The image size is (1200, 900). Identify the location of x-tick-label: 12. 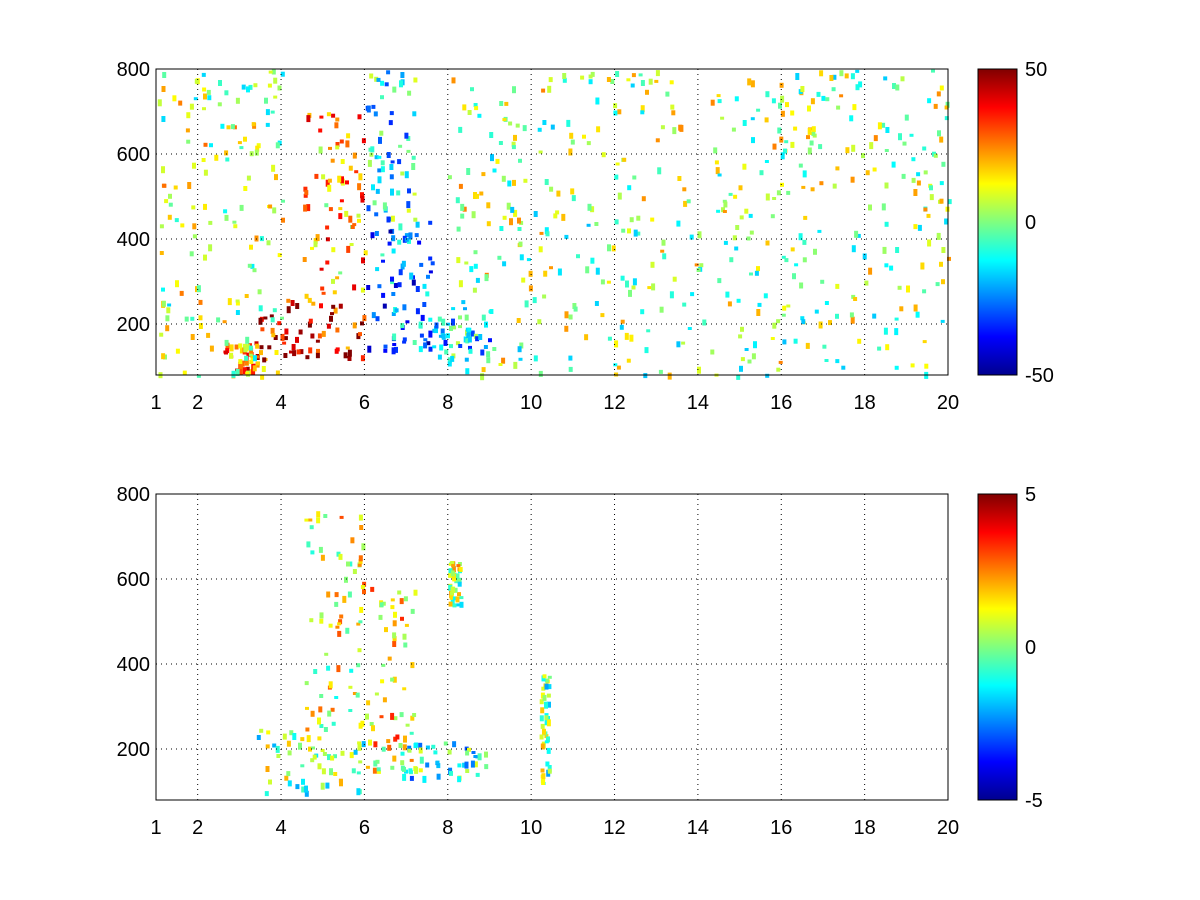
(614, 828).